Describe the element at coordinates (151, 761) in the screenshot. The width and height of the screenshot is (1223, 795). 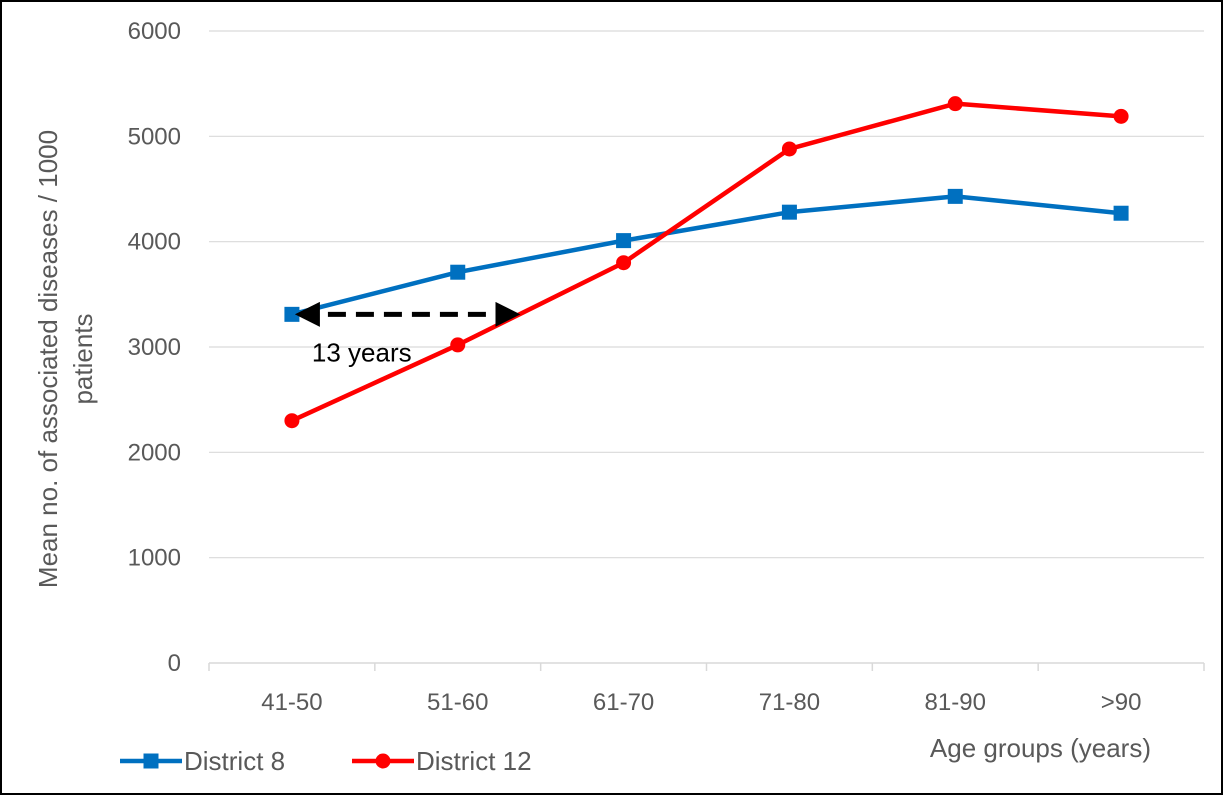
I see `legend-marker-square` at that location.